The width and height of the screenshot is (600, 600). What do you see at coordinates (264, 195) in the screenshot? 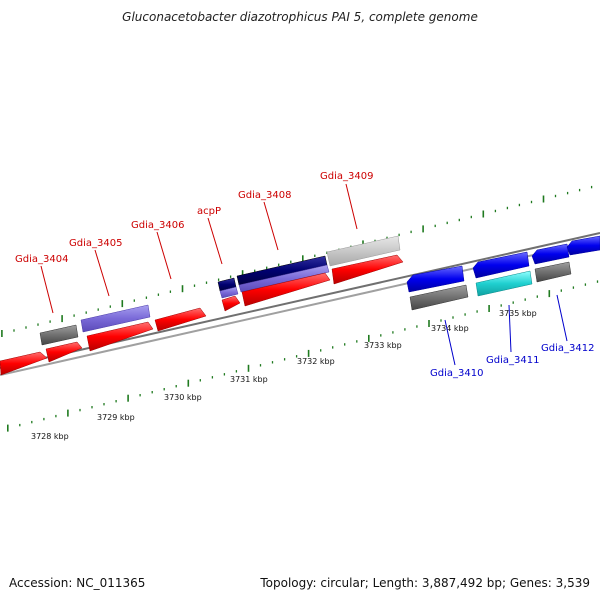
I see `gene-label: Gdia_3408` at bounding box center [264, 195].